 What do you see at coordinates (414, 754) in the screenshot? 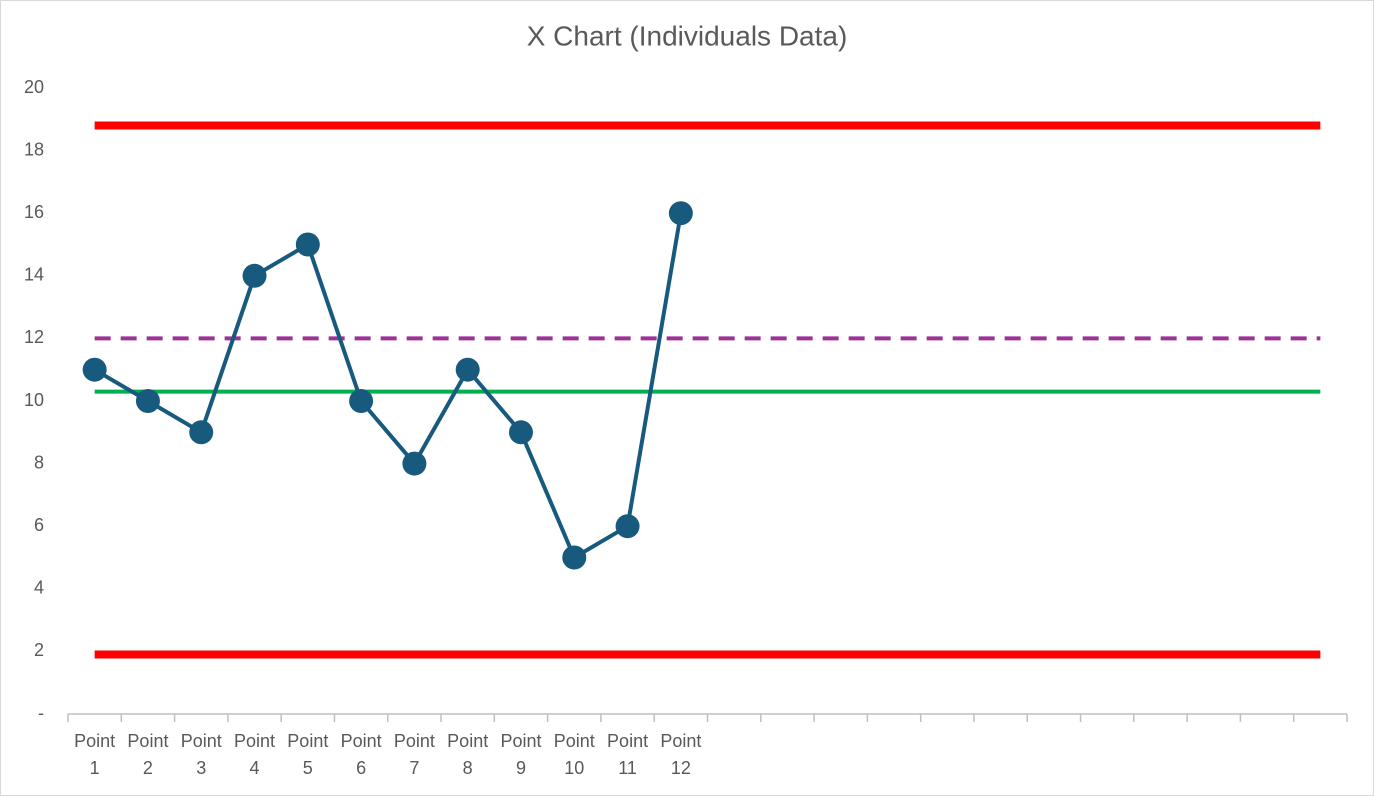
I see `x-tick-label: Point 7` at bounding box center [414, 754].